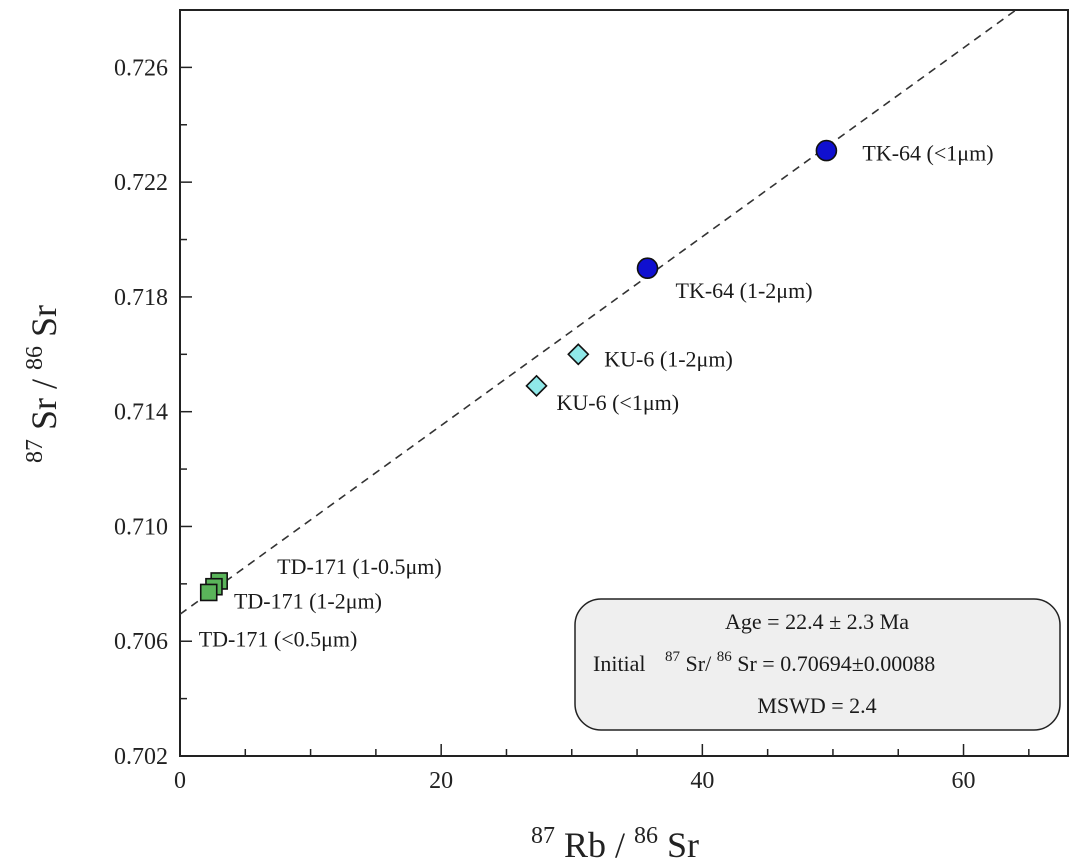  Describe the element at coordinates (441, 781) in the screenshot. I see `x-tick-label: 20` at that location.